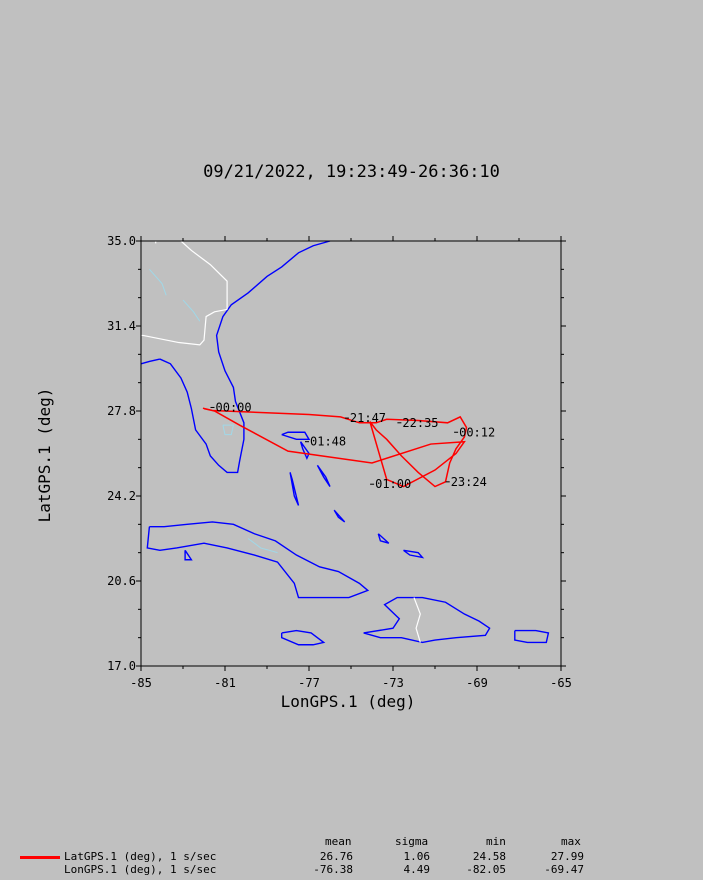  I want to click on stats-sigma: 1.06, so click(417, 856).